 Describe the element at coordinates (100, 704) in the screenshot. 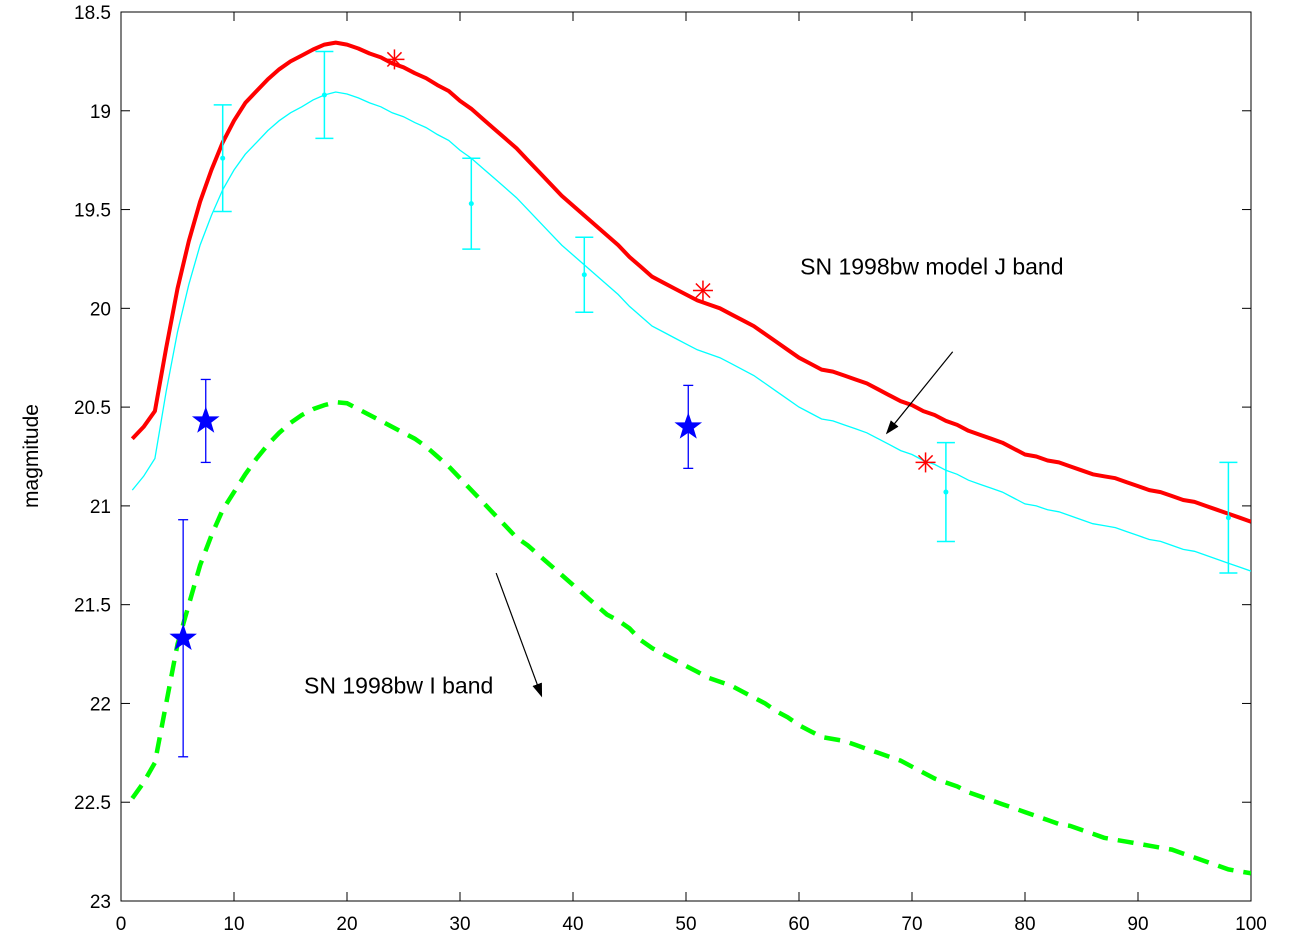

I see `y-tick-label: 22` at that location.